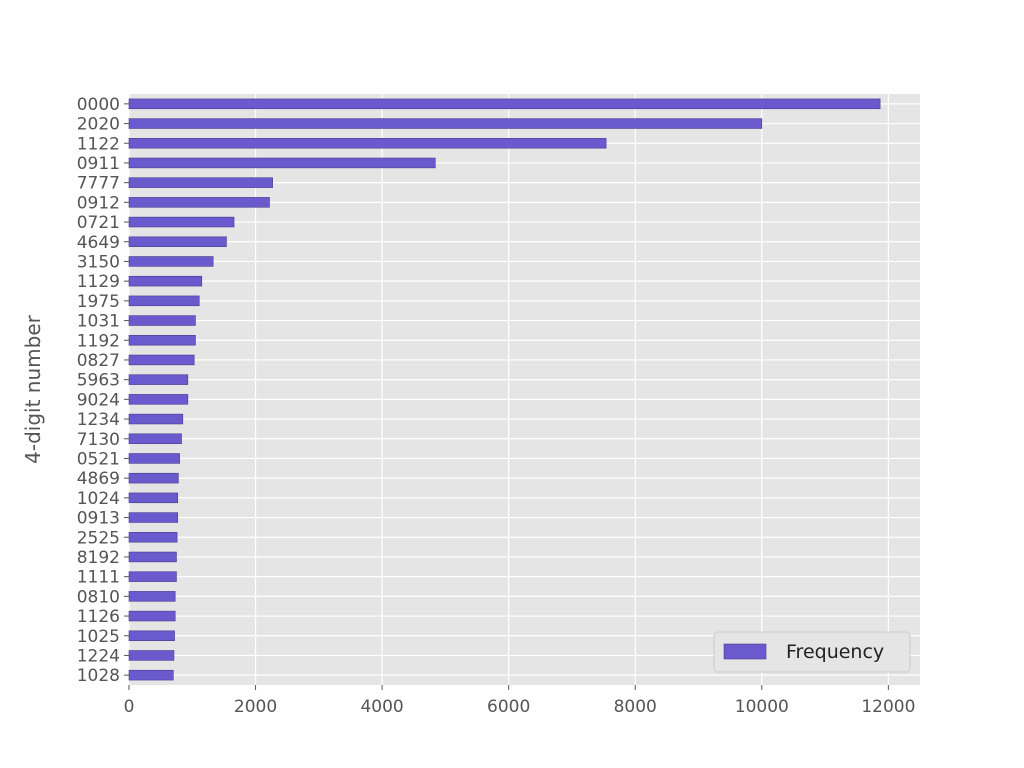  What do you see at coordinates (98, 558) in the screenshot?
I see `y-tick-label: 8192` at bounding box center [98, 558].